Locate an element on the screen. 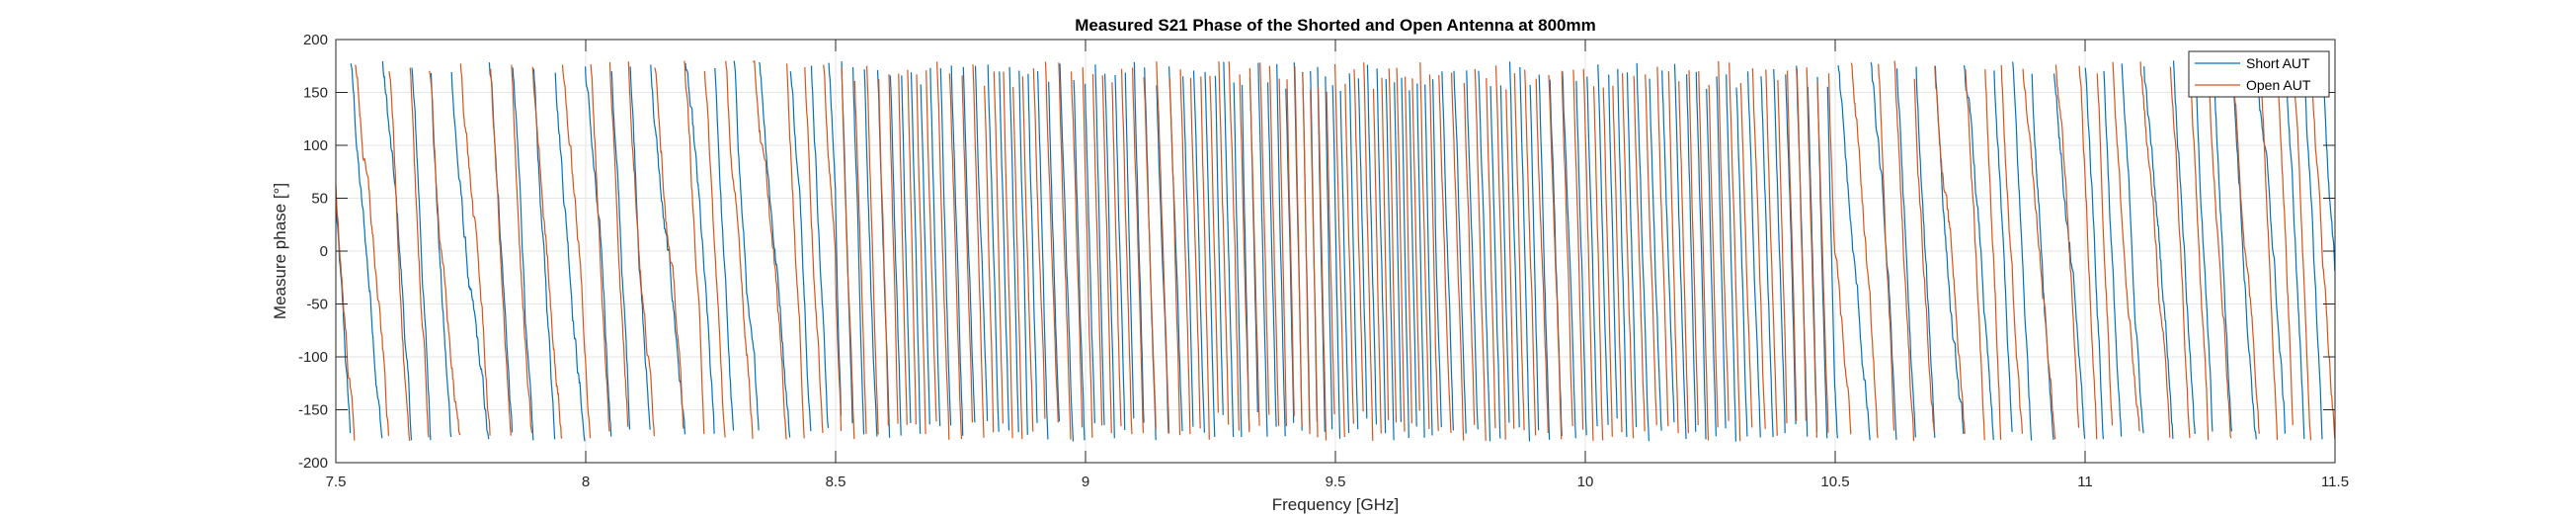 This screenshot has width=2576, height=519. x-tick-labels: 7.5 8 8.5 9 9.5 10 10.5 11 11.5 is located at coordinates (1337, 482).